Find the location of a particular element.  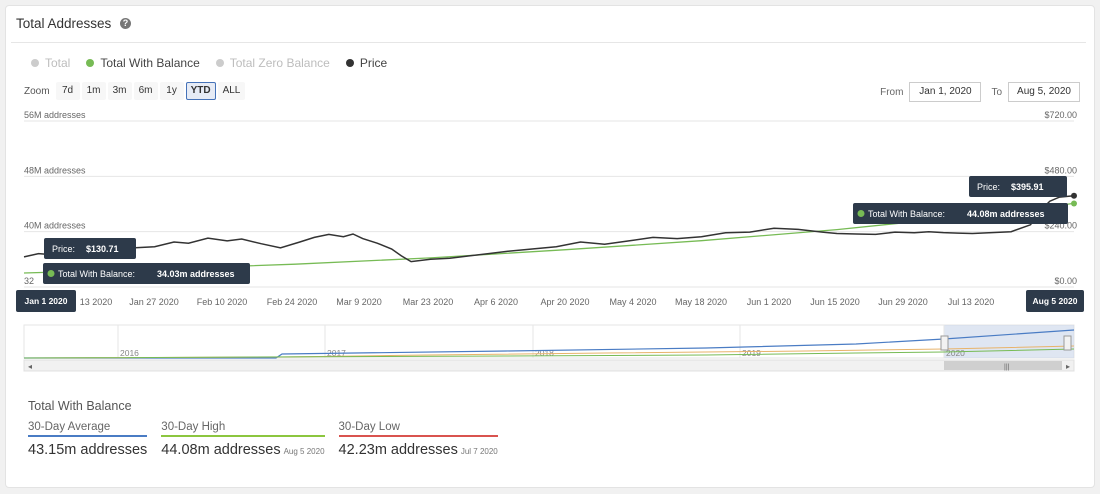

tooltip-balance-end-value: 44.08m addresses is located at coordinates (1006, 214).